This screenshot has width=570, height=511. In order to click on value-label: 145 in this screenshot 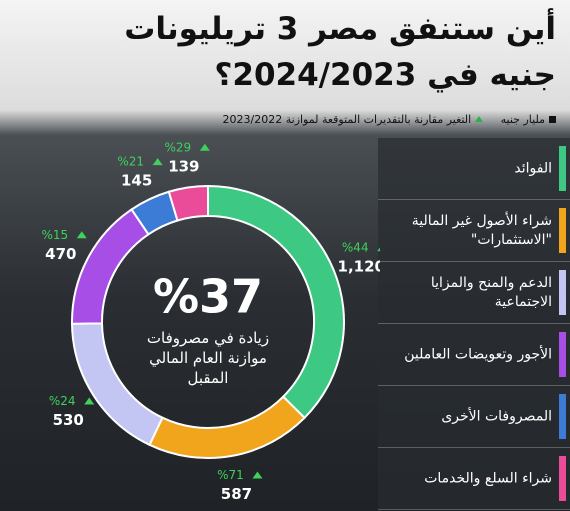, I will do `click(136, 181)`.